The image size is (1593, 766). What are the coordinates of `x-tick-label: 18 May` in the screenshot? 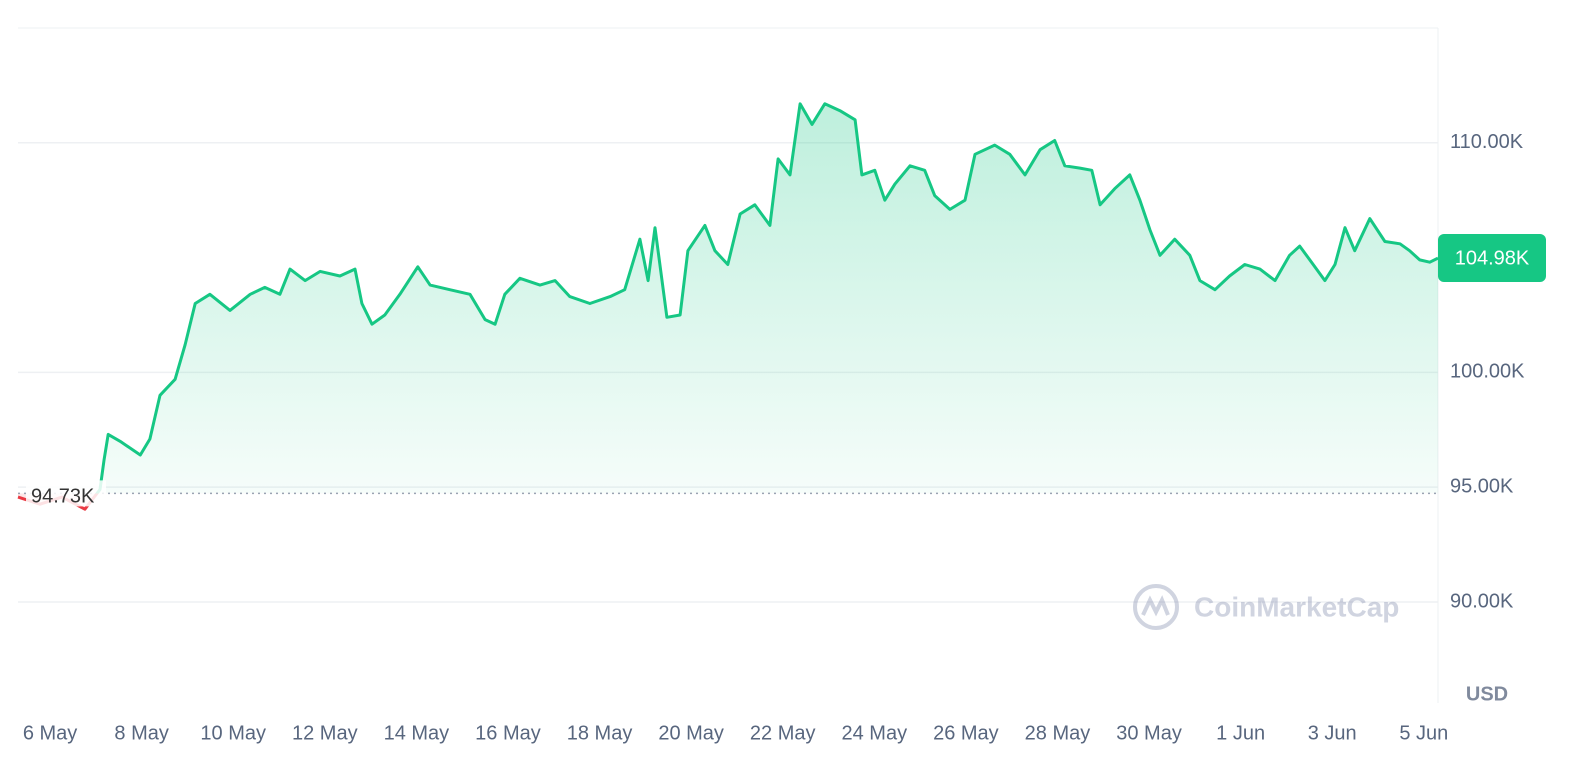 It's located at (600, 733).